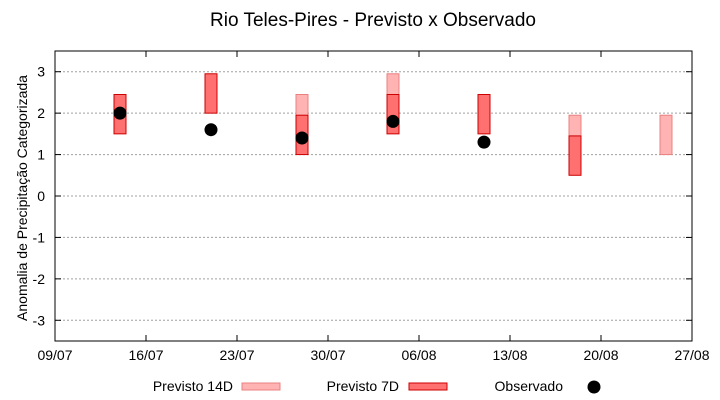 Image resolution: width=720 pixels, height=400 pixels. I want to click on y-tick-label: 3, so click(41, 72).